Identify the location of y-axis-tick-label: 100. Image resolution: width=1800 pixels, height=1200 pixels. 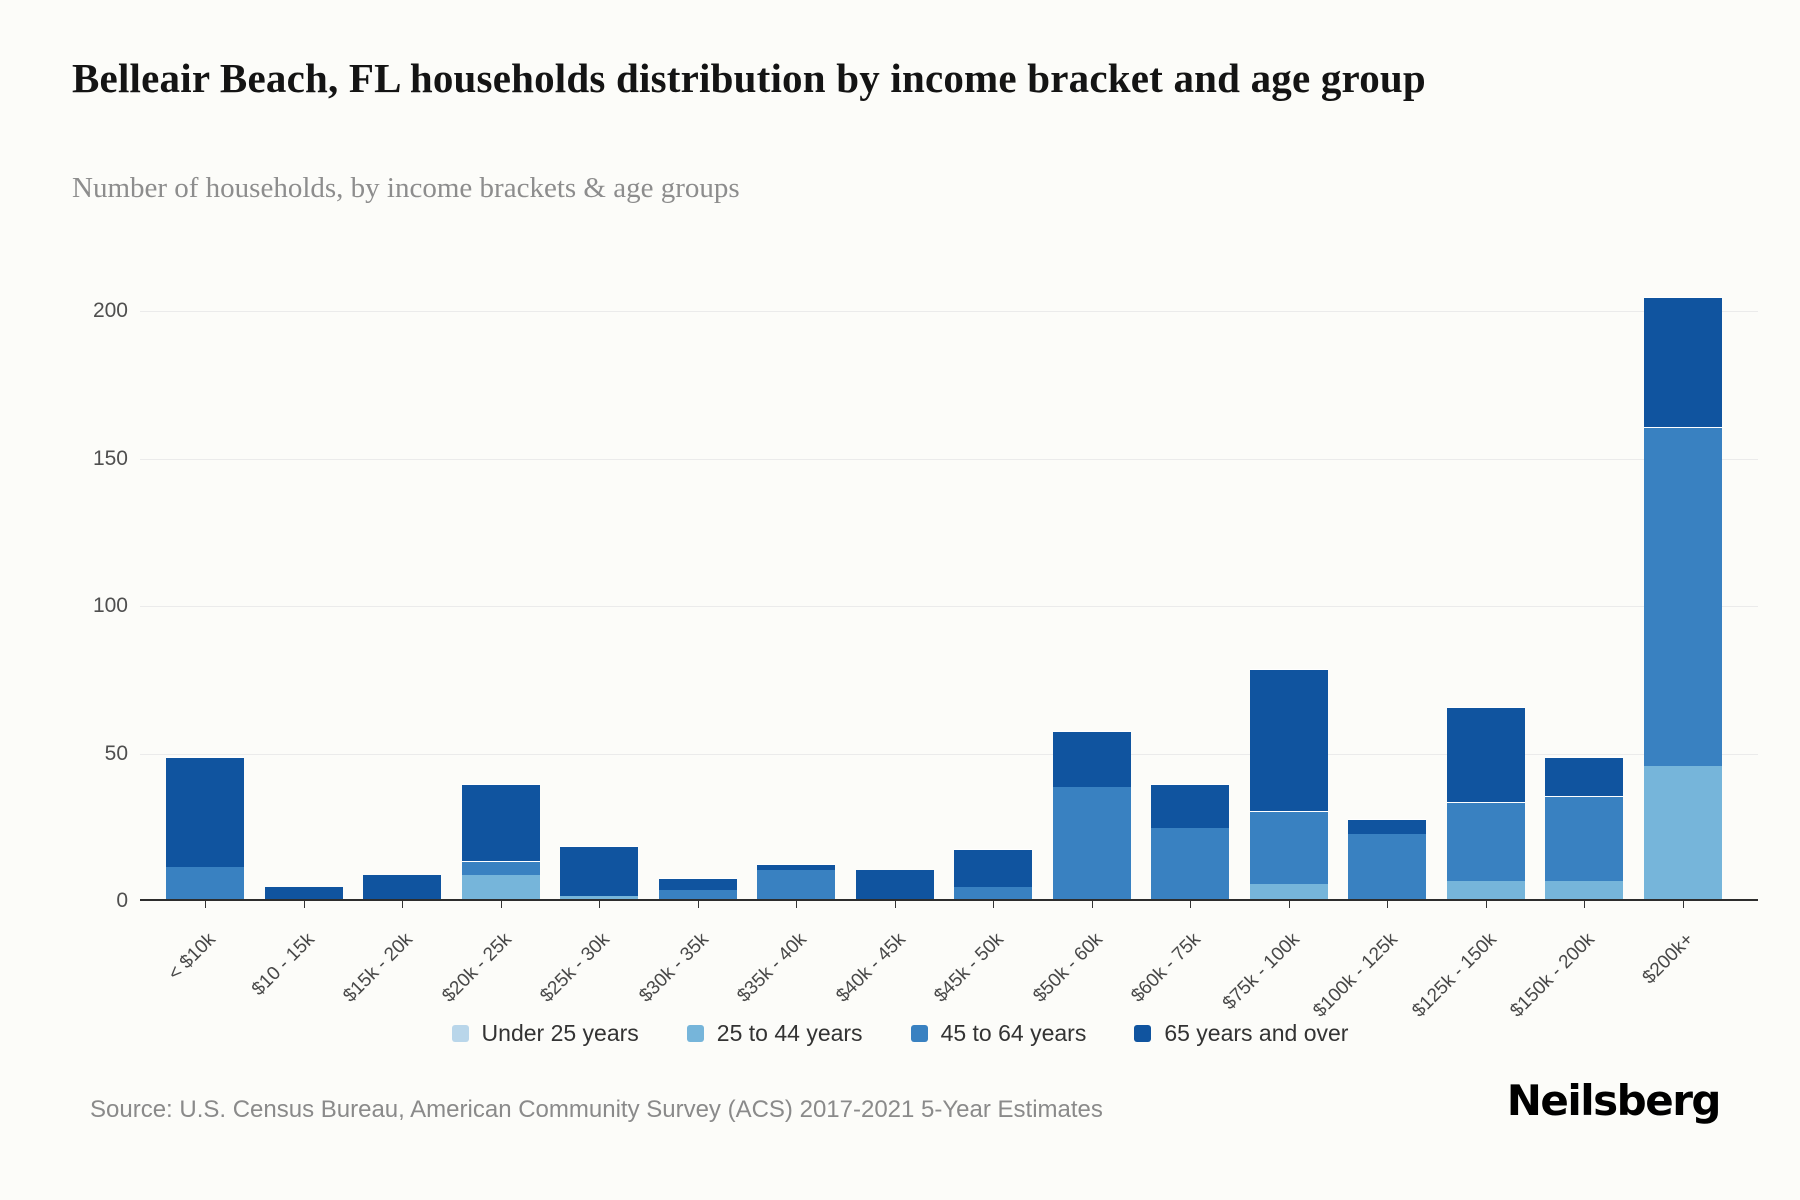
(110, 605).